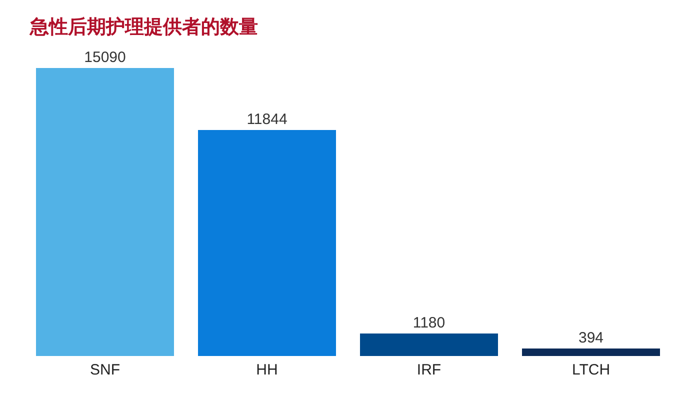 The image size is (700, 400). I want to click on data-label: 11844, so click(267, 119).